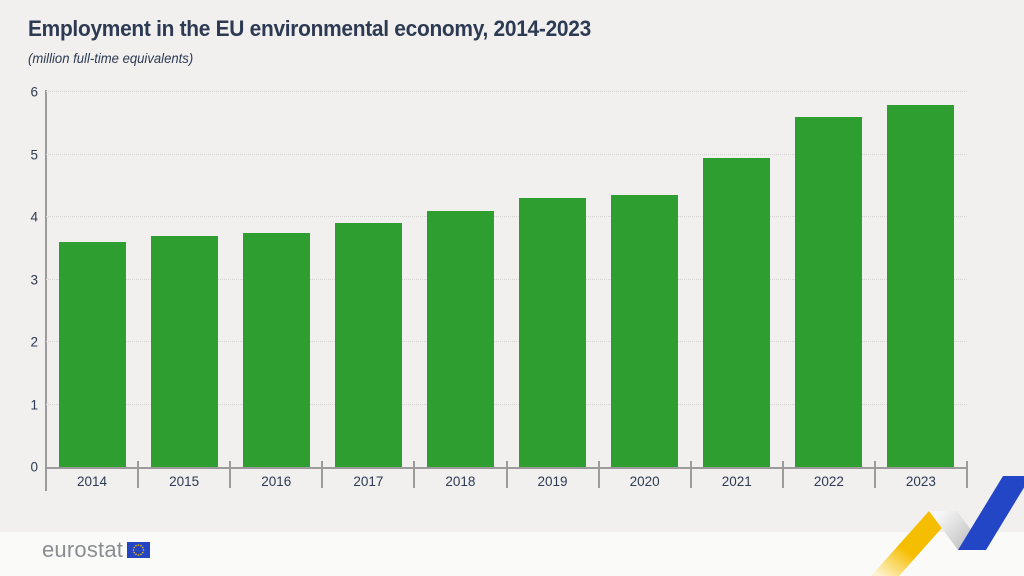 The image size is (1024, 576). I want to click on ribbon-graphic, so click(947, 526).